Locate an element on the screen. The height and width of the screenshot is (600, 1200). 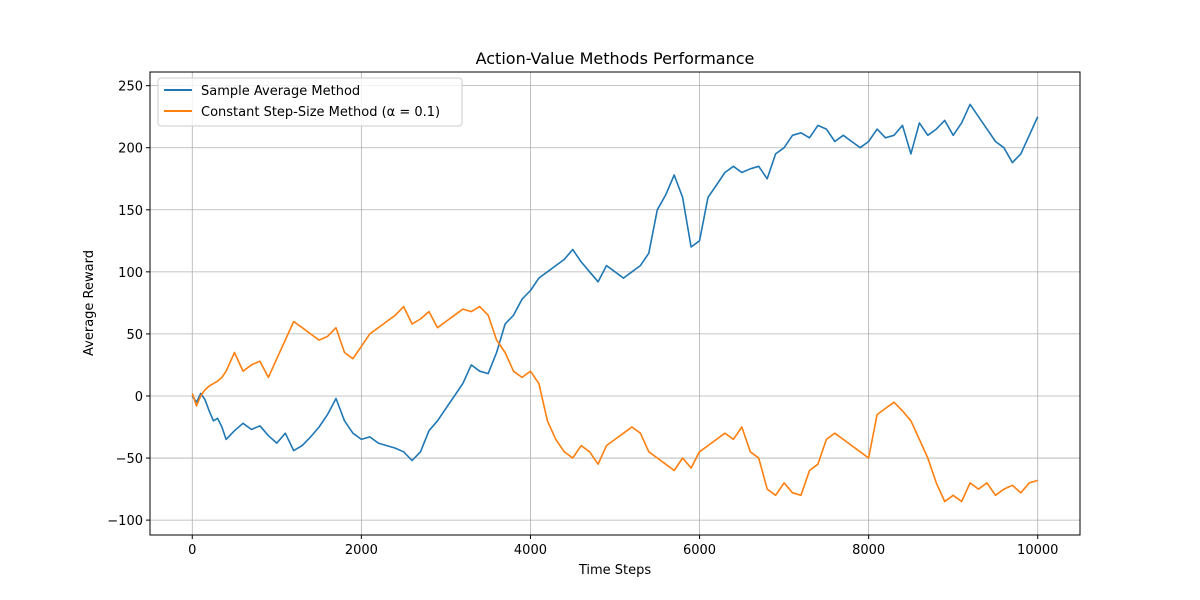
x-tick-label: 8000 is located at coordinates (868, 550).